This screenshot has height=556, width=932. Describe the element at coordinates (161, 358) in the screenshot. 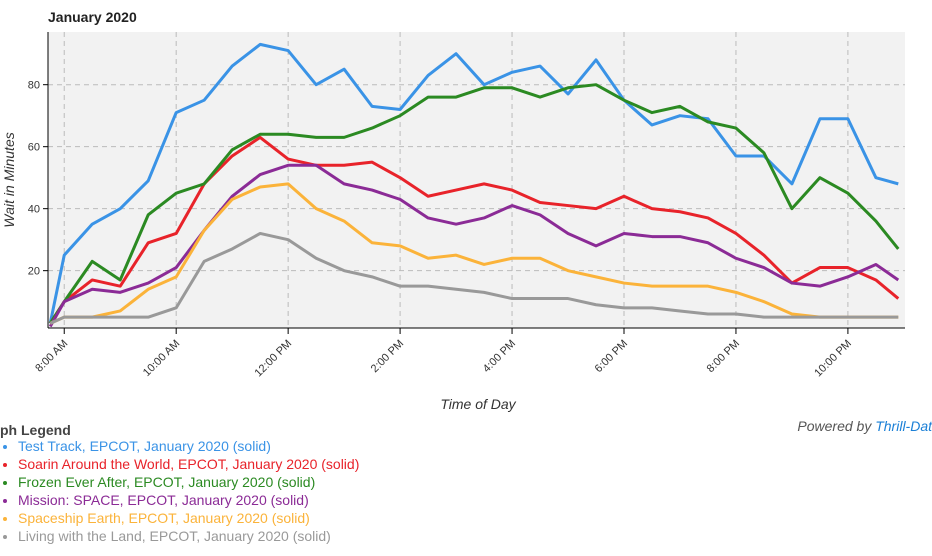

I see `x-tick-label: 10:00 AM` at that location.